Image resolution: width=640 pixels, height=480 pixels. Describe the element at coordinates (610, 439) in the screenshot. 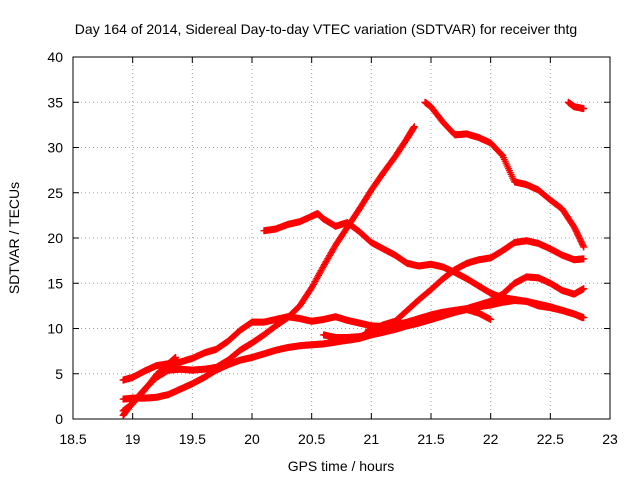

I see `x-tick-label: 23` at that location.